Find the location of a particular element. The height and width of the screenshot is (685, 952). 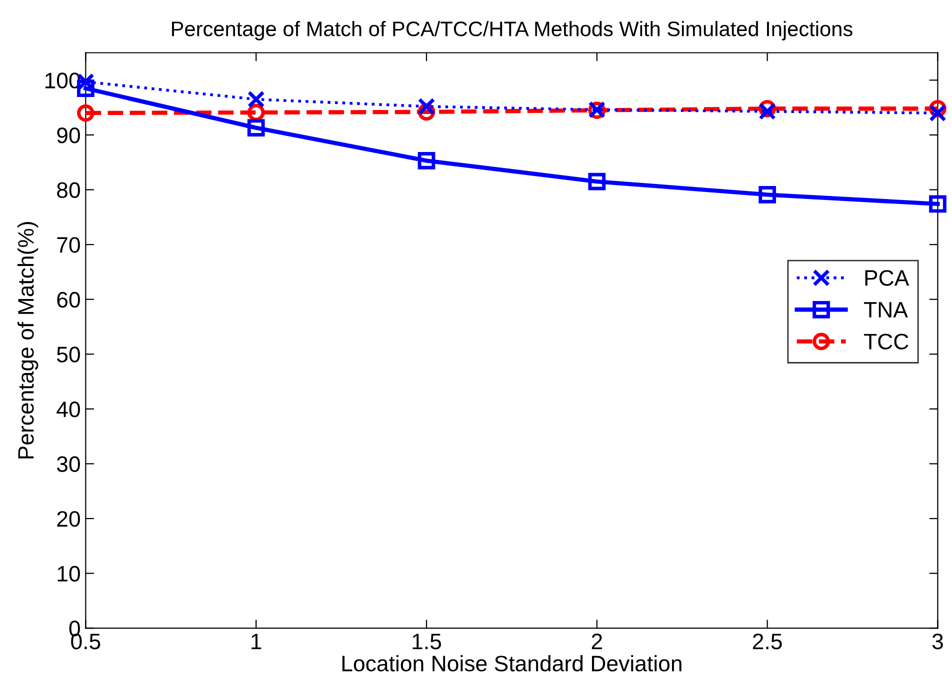

x-tick-label: 3 is located at coordinates (937, 642).